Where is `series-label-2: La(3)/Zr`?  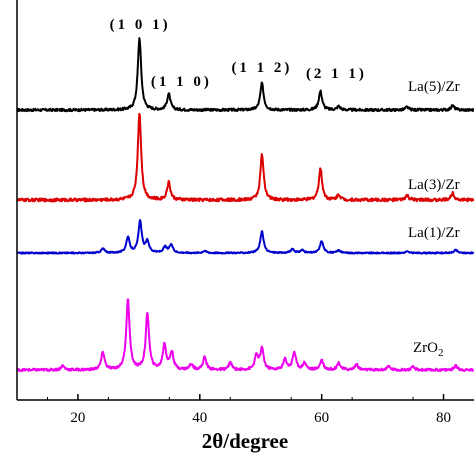 series-label-2: La(3)/Zr is located at coordinates (434, 185).